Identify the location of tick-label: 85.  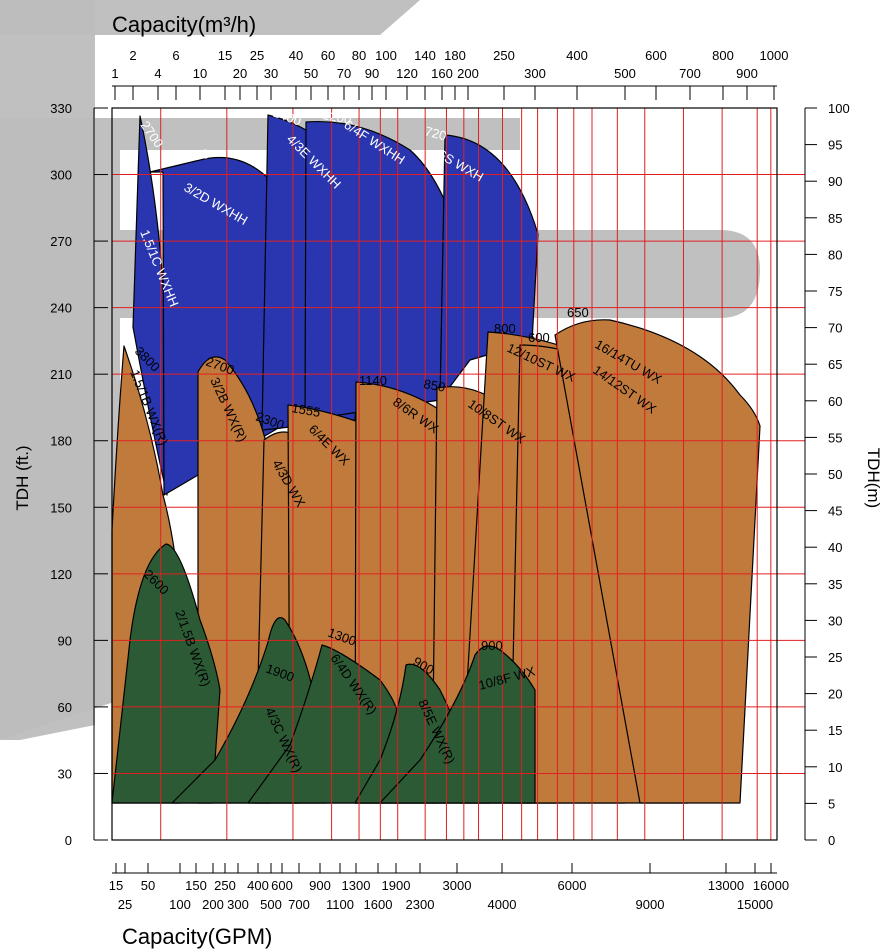
(835, 218).